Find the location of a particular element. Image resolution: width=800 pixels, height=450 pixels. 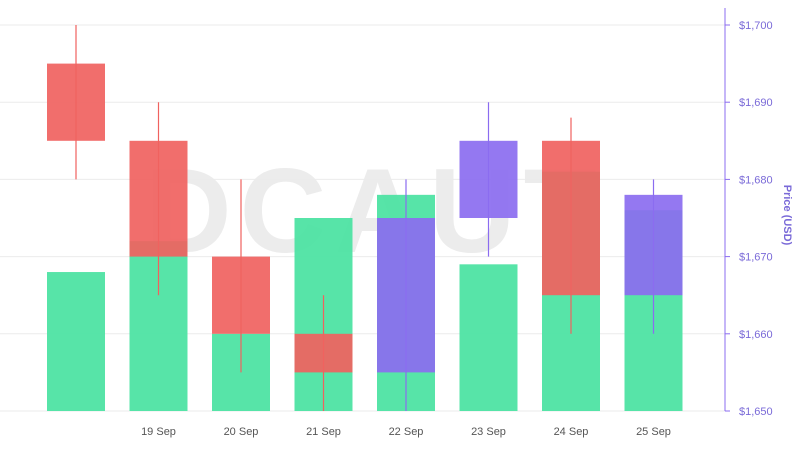

x-tick-label: 25 Sep is located at coordinates (653, 432).